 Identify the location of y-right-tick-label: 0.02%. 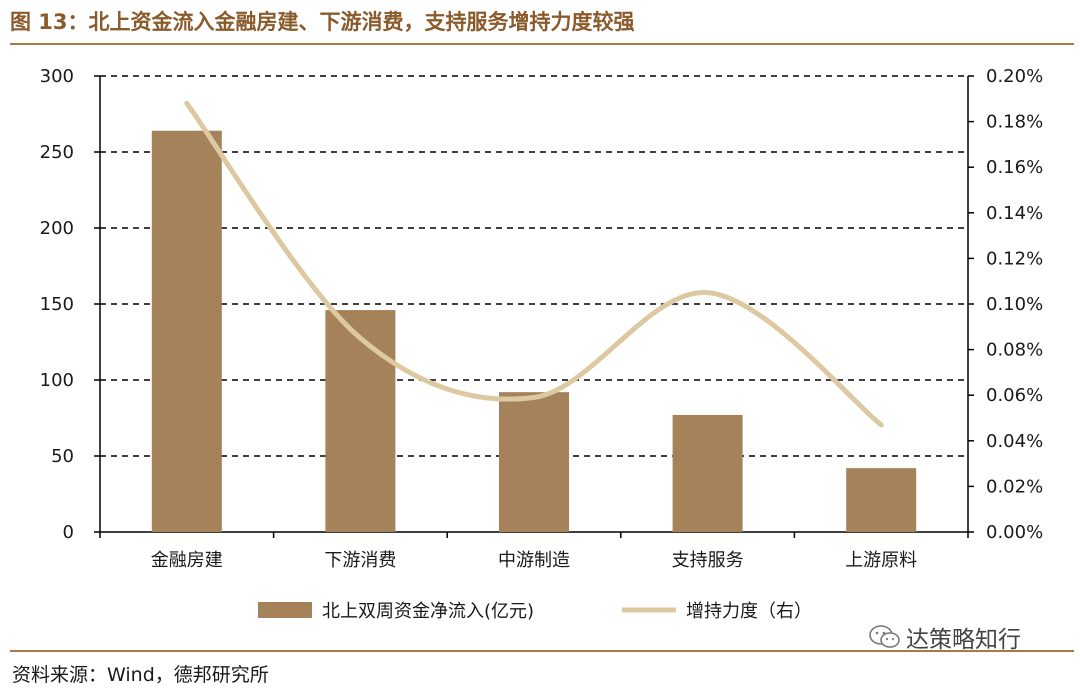
(1014, 486).